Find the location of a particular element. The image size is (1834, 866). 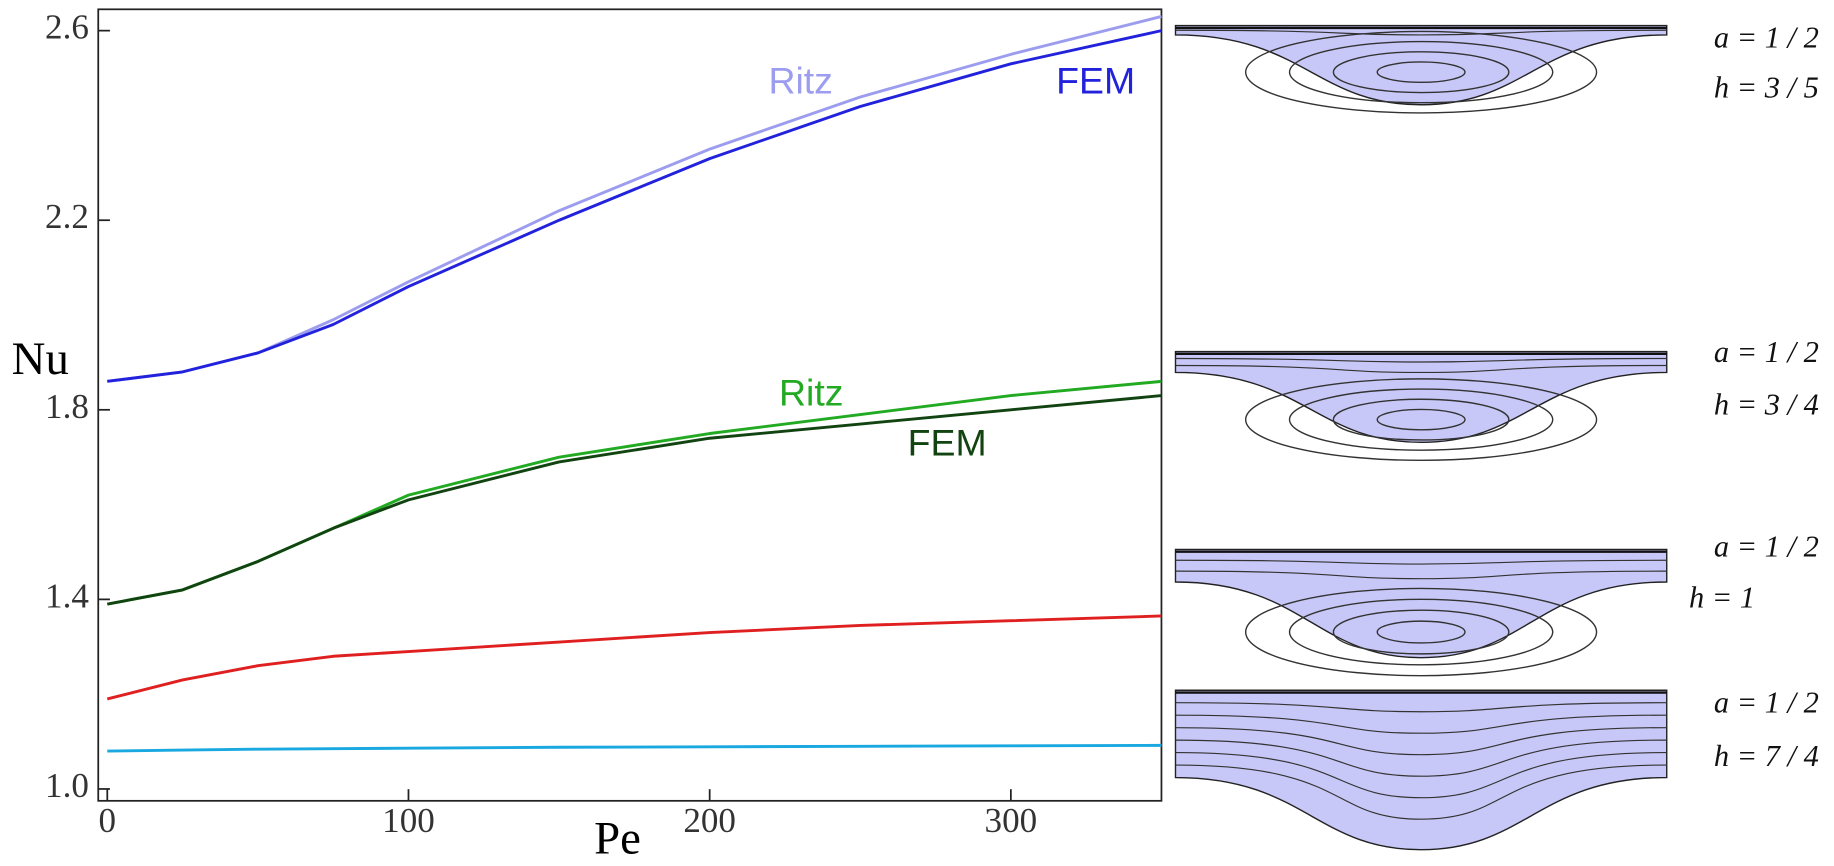

y-axis-label: Nu is located at coordinates (40, 359).